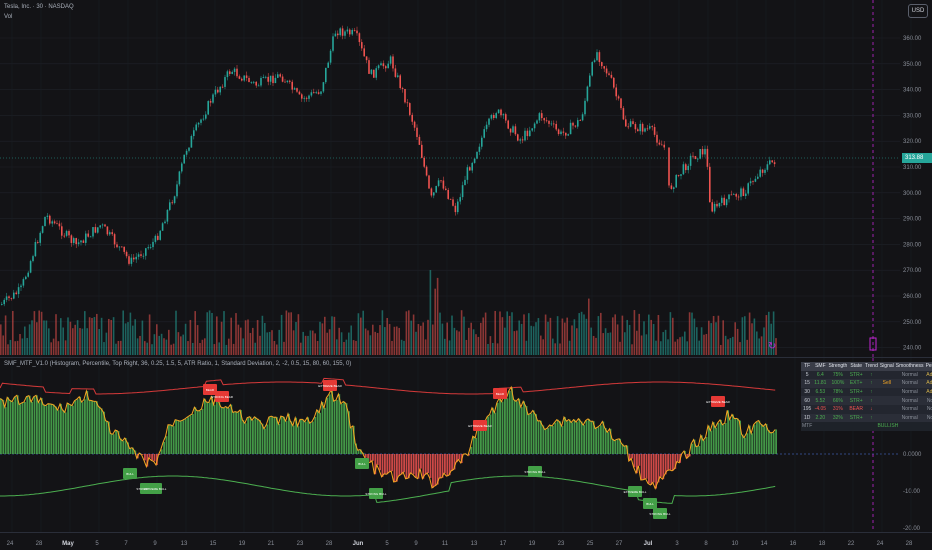 The width and height of the screenshot is (932, 550). What do you see at coordinates (242, 544) in the screenshot?
I see `time-axis-label: 19` at bounding box center [242, 544].